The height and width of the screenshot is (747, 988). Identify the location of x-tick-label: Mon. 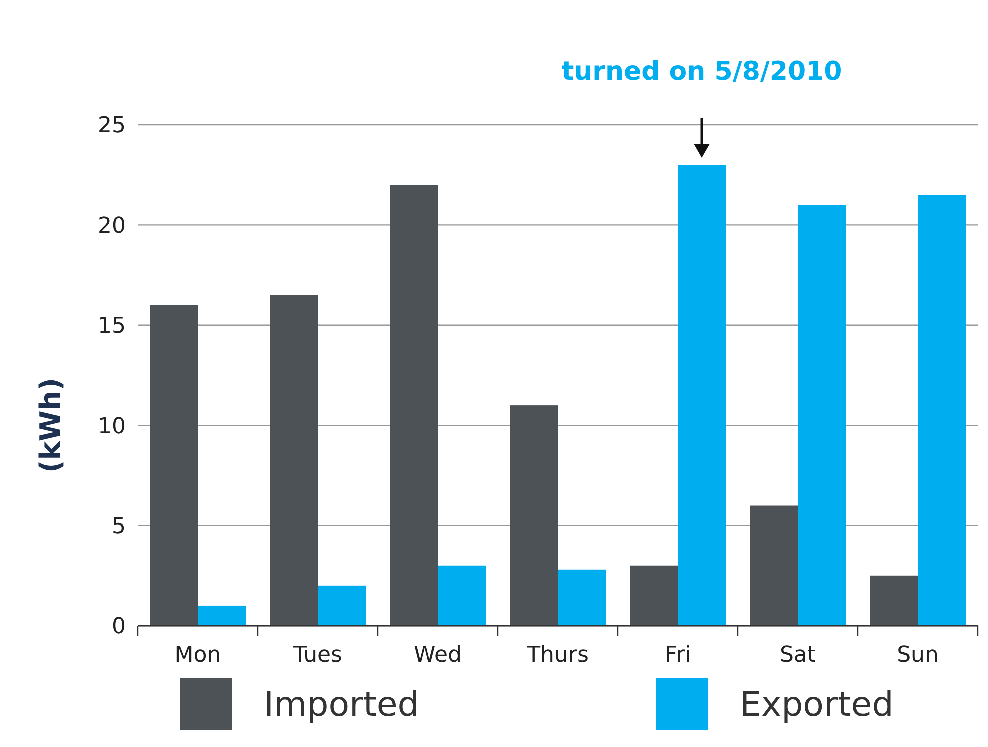
(198, 655).